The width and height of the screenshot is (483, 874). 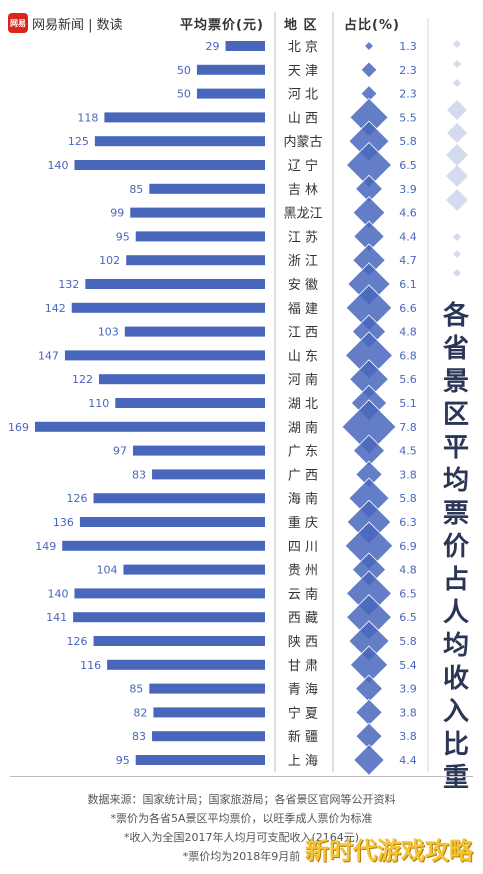 I want to click on side-title-char: 各, so click(x=455, y=316).